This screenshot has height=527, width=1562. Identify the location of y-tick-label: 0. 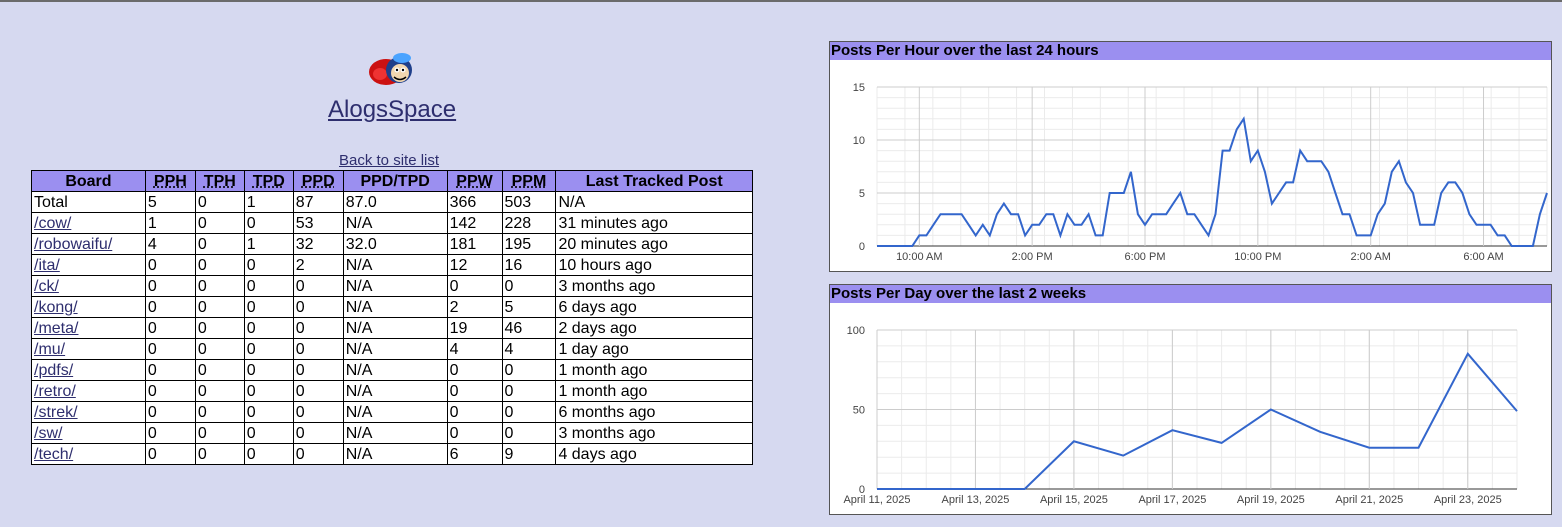
(862, 247).